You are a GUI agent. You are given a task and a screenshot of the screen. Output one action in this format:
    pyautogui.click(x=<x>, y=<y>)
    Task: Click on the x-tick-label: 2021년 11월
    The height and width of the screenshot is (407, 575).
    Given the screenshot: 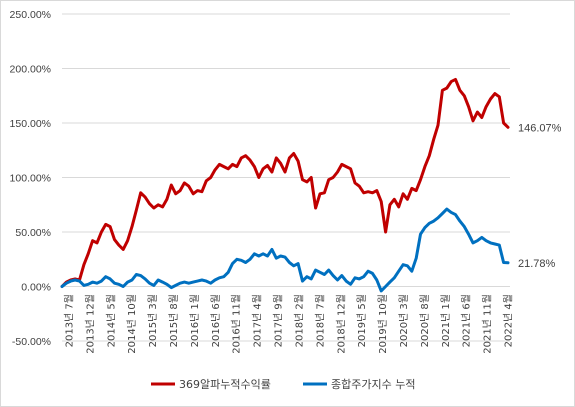 What is the action you would take?
    pyautogui.click(x=488, y=324)
    